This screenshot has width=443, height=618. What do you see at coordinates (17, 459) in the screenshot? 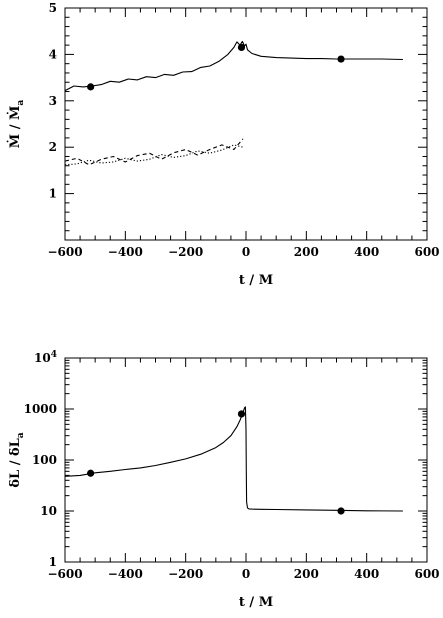
I see `luminosity-y-axis-label: δL / δLa` at bounding box center [17, 459].